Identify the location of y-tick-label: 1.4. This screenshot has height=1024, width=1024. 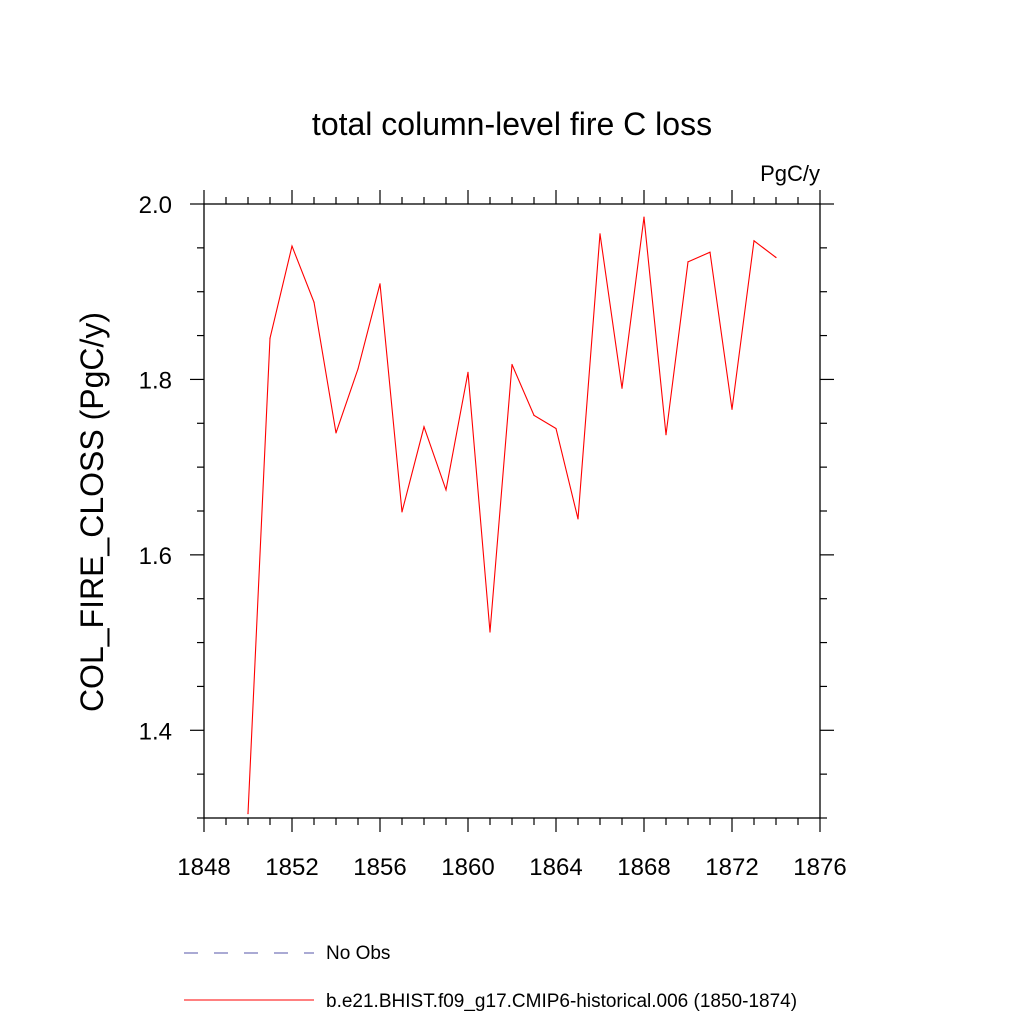
(155, 731).